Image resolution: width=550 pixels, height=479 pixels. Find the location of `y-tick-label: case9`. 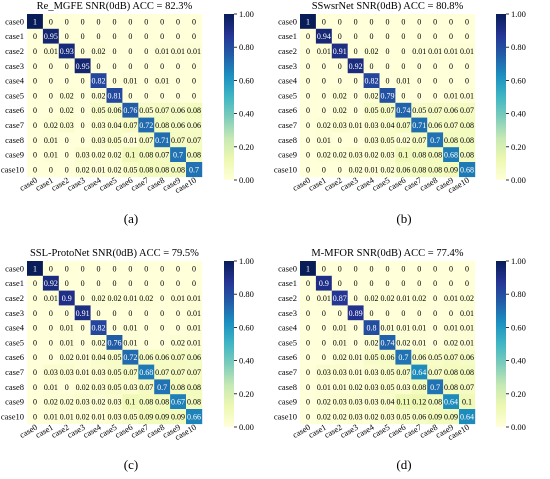

y-tick-label: case9 is located at coordinates (14, 402).